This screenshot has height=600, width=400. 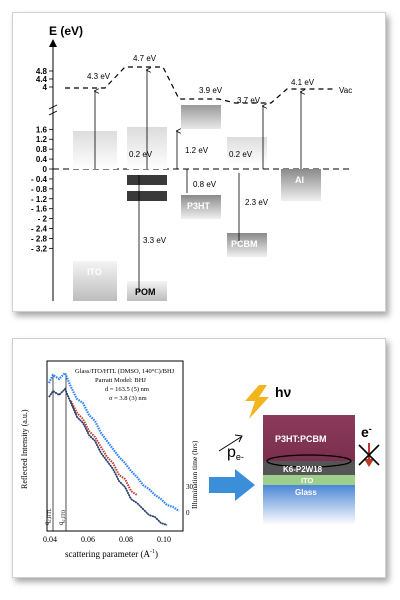 I want to click on axis-tick-label: 4.4, so click(x=42, y=79).